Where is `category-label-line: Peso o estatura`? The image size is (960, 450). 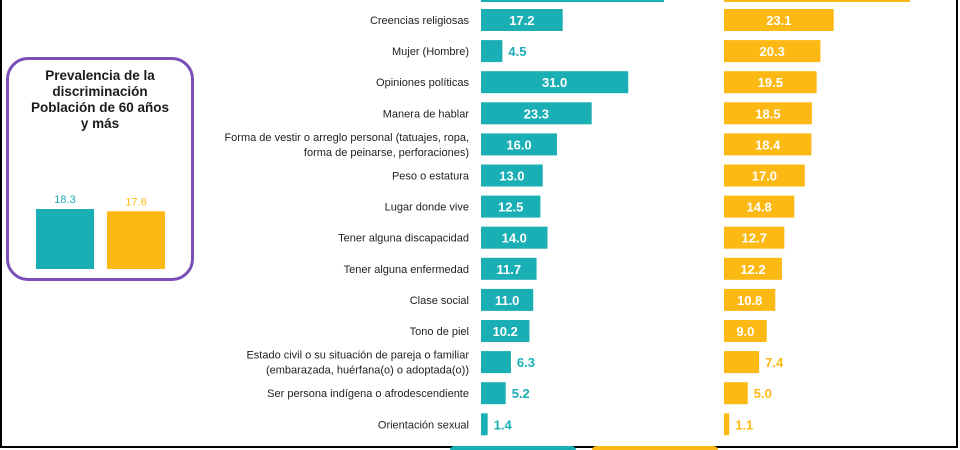 category-label-line: Peso o estatura is located at coordinates (431, 177).